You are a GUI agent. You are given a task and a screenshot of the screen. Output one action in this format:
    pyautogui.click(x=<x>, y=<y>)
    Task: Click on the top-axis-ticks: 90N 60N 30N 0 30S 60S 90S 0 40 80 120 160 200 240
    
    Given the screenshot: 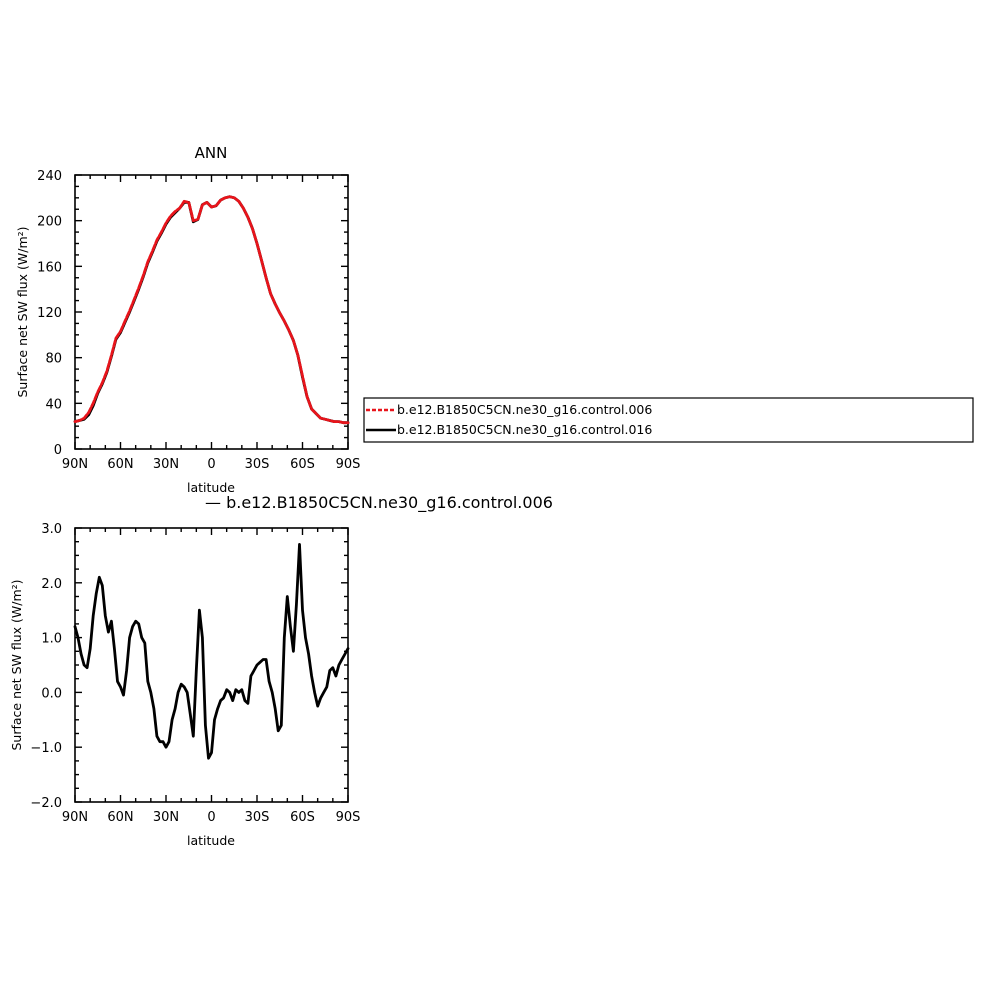 What is the action you would take?
    pyautogui.click(x=198, y=320)
    